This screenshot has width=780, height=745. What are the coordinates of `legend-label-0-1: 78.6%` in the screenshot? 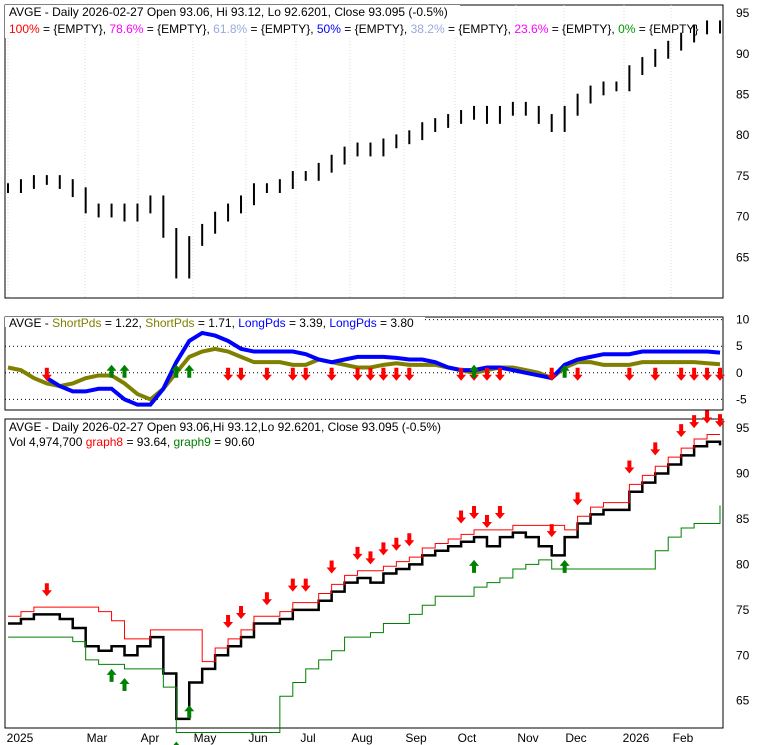 It's located at (126, 29).